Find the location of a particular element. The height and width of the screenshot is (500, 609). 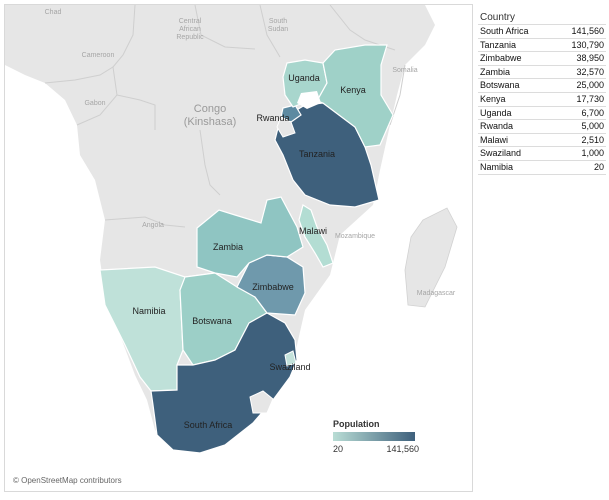

cell-country: Rwanda is located at coordinates (497, 126).